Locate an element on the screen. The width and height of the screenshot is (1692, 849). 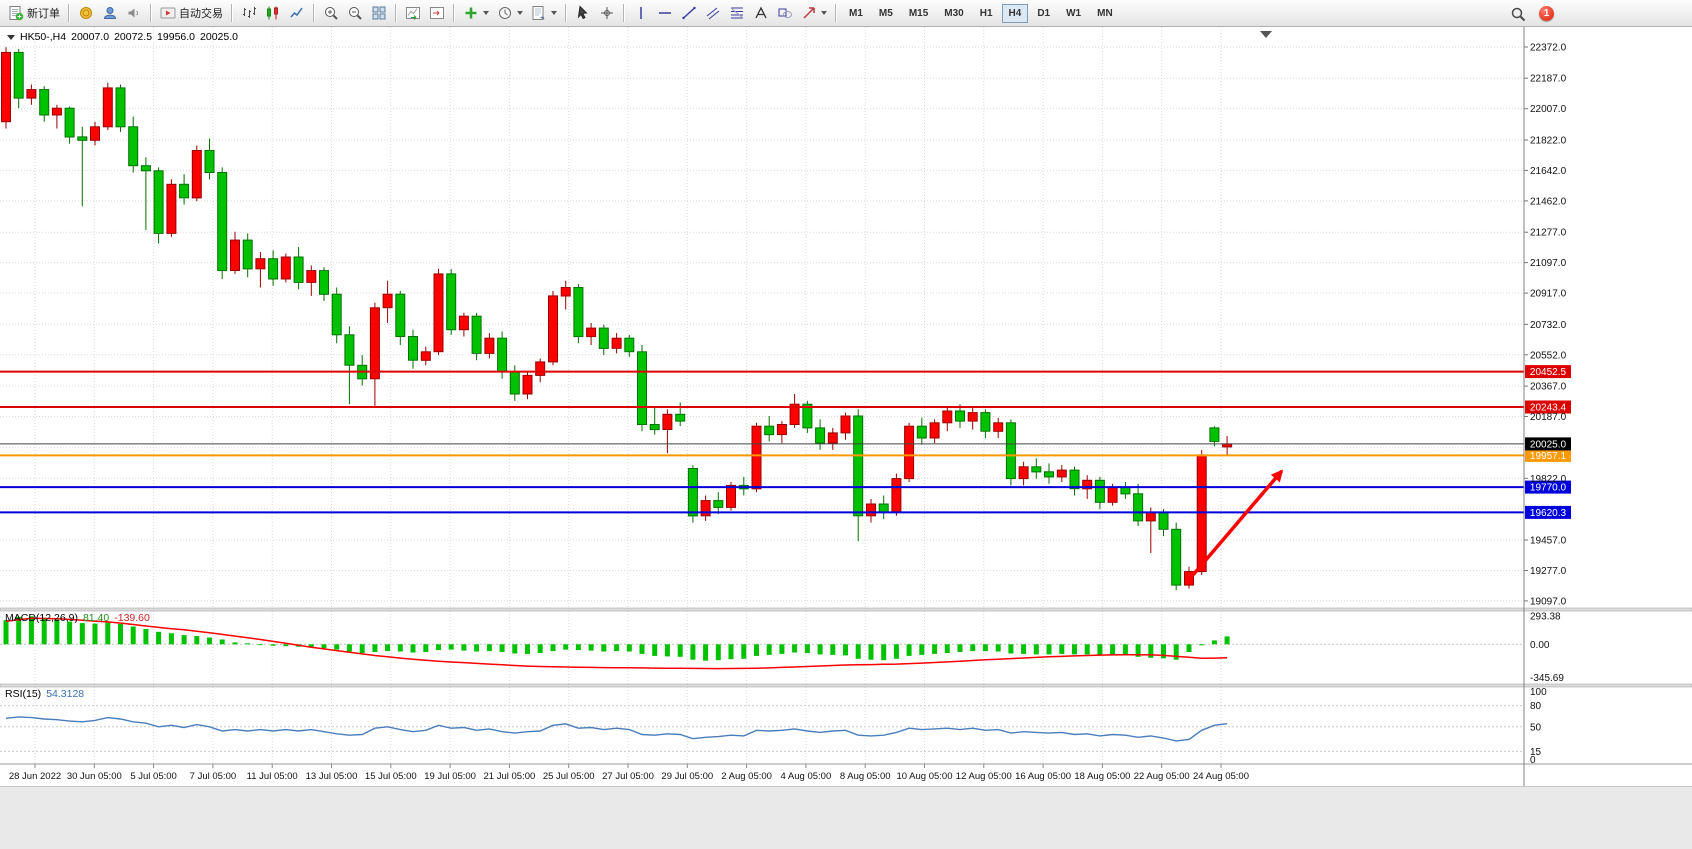
search-button is located at coordinates (1518, 13).